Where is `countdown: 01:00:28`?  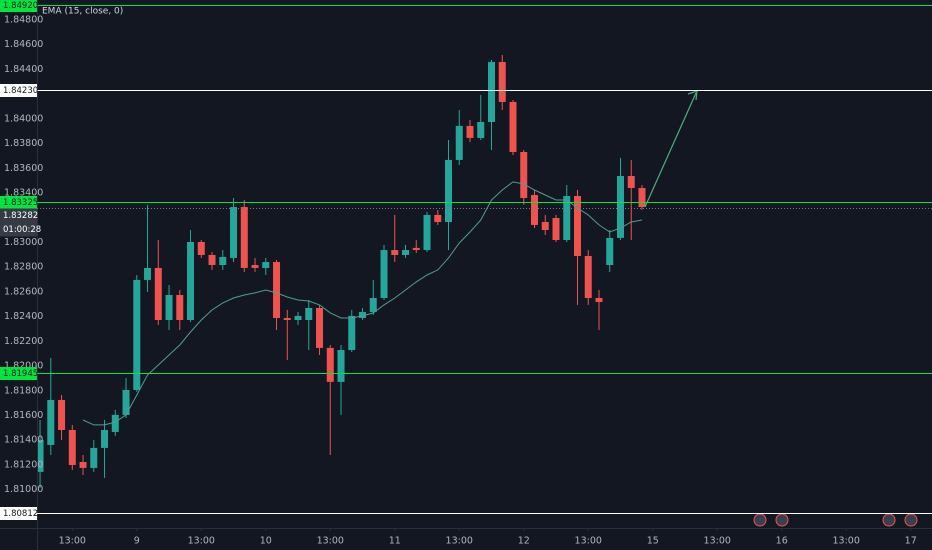 countdown: 01:00:28 is located at coordinates (22, 230).